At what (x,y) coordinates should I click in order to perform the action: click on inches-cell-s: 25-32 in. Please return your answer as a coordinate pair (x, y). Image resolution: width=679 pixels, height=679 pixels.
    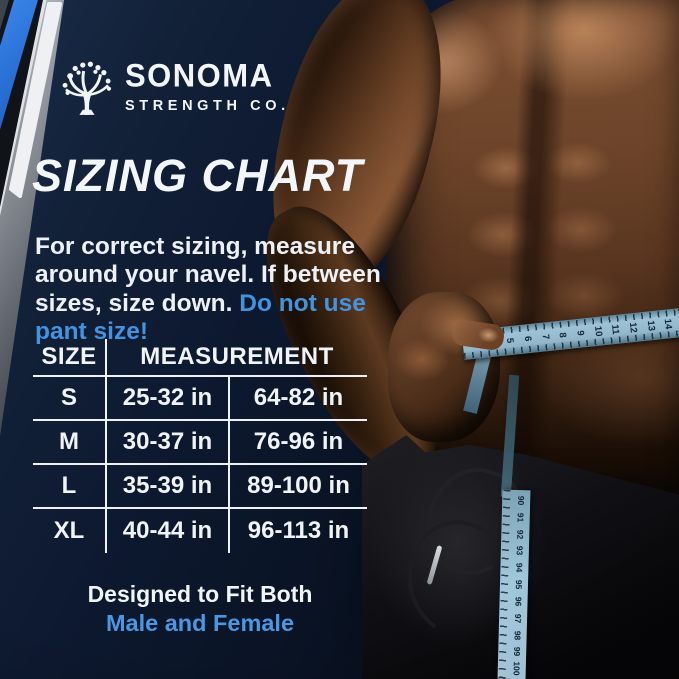
    Looking at the image, I should click on (168, 399).